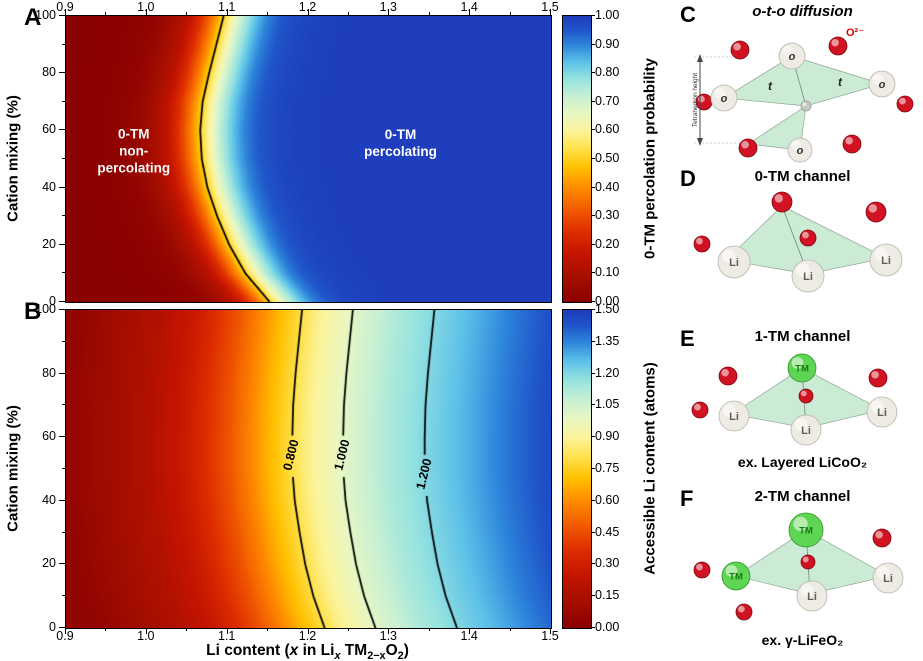  What do you see at coordinates (700, 142) in the screenshot?
I see `arrowhead-down-icon` at bounding box center [700, 142].